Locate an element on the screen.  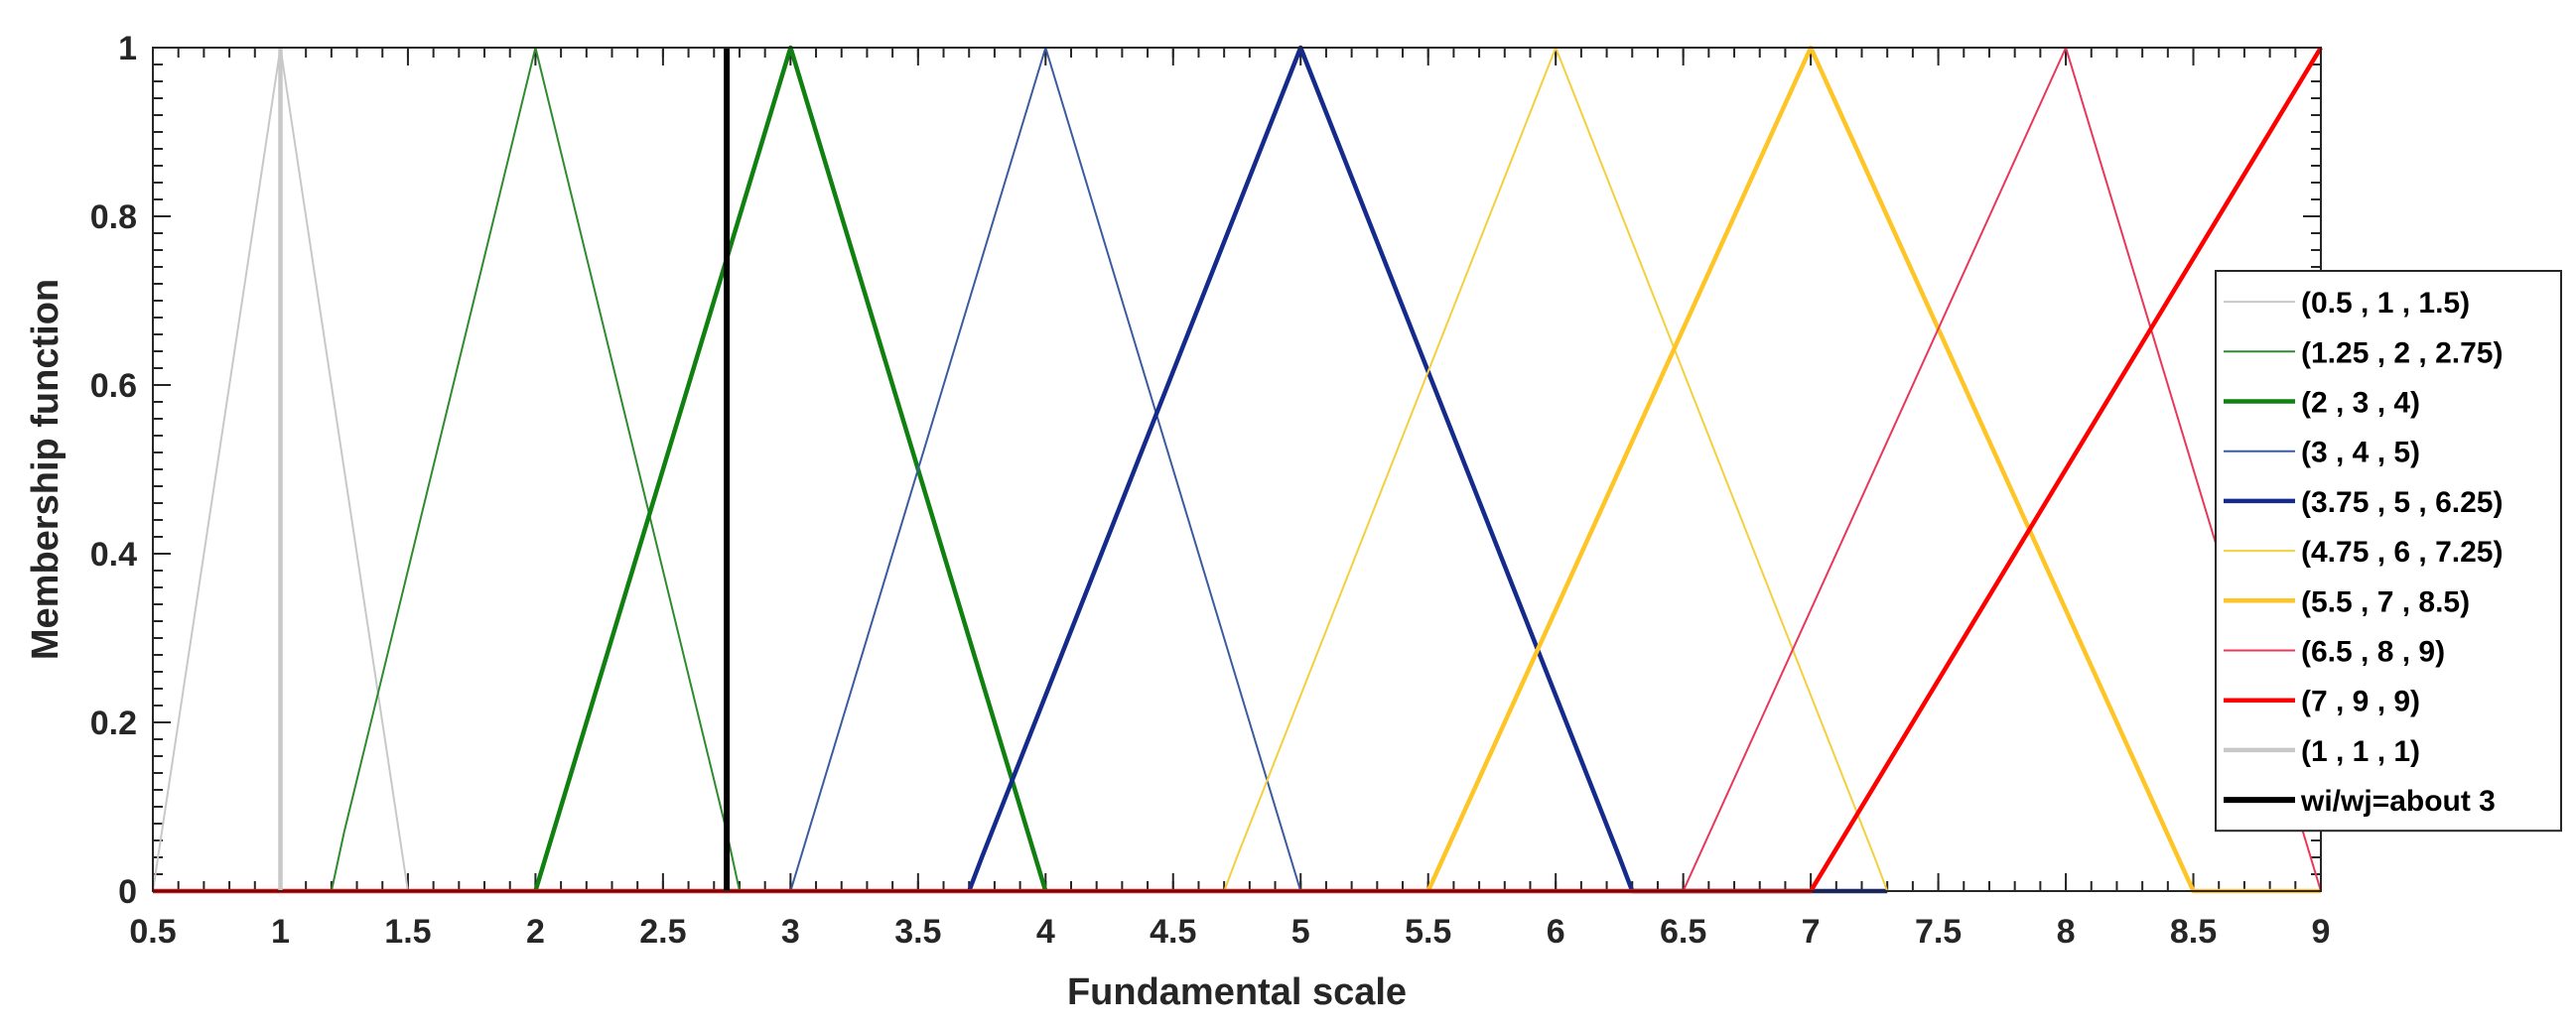
legend-entry-label: (1 , 1 , 1) is located at coordinates (2360, 751).